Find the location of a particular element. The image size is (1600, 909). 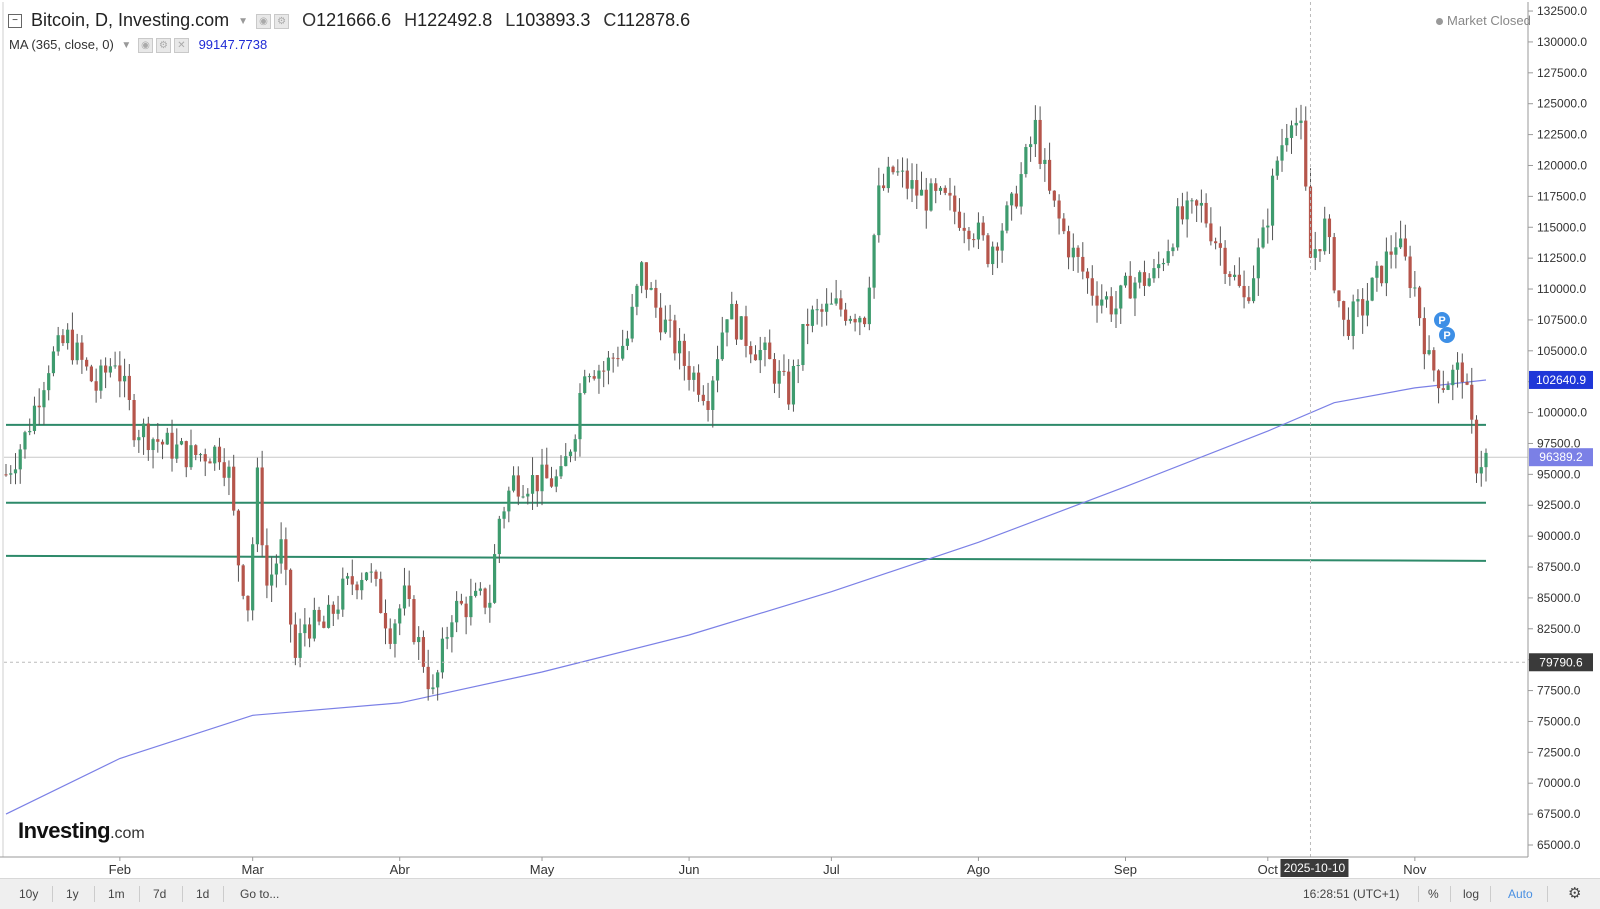

gear-icon: ⚙ is located at coordinates (1575, 893).